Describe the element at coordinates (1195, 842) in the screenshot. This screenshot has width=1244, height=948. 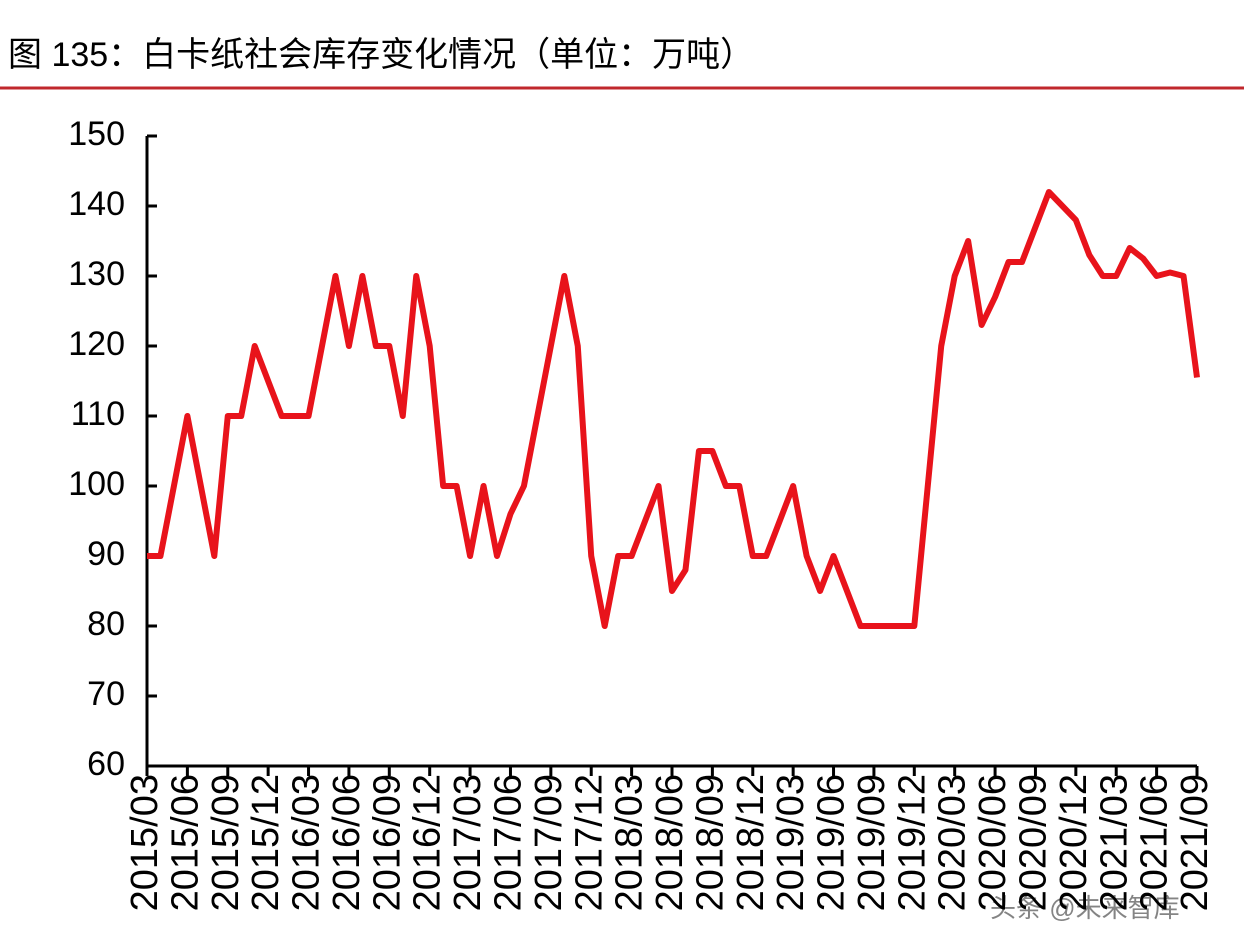
I see `x-tick-label: 2021/09` at that location.